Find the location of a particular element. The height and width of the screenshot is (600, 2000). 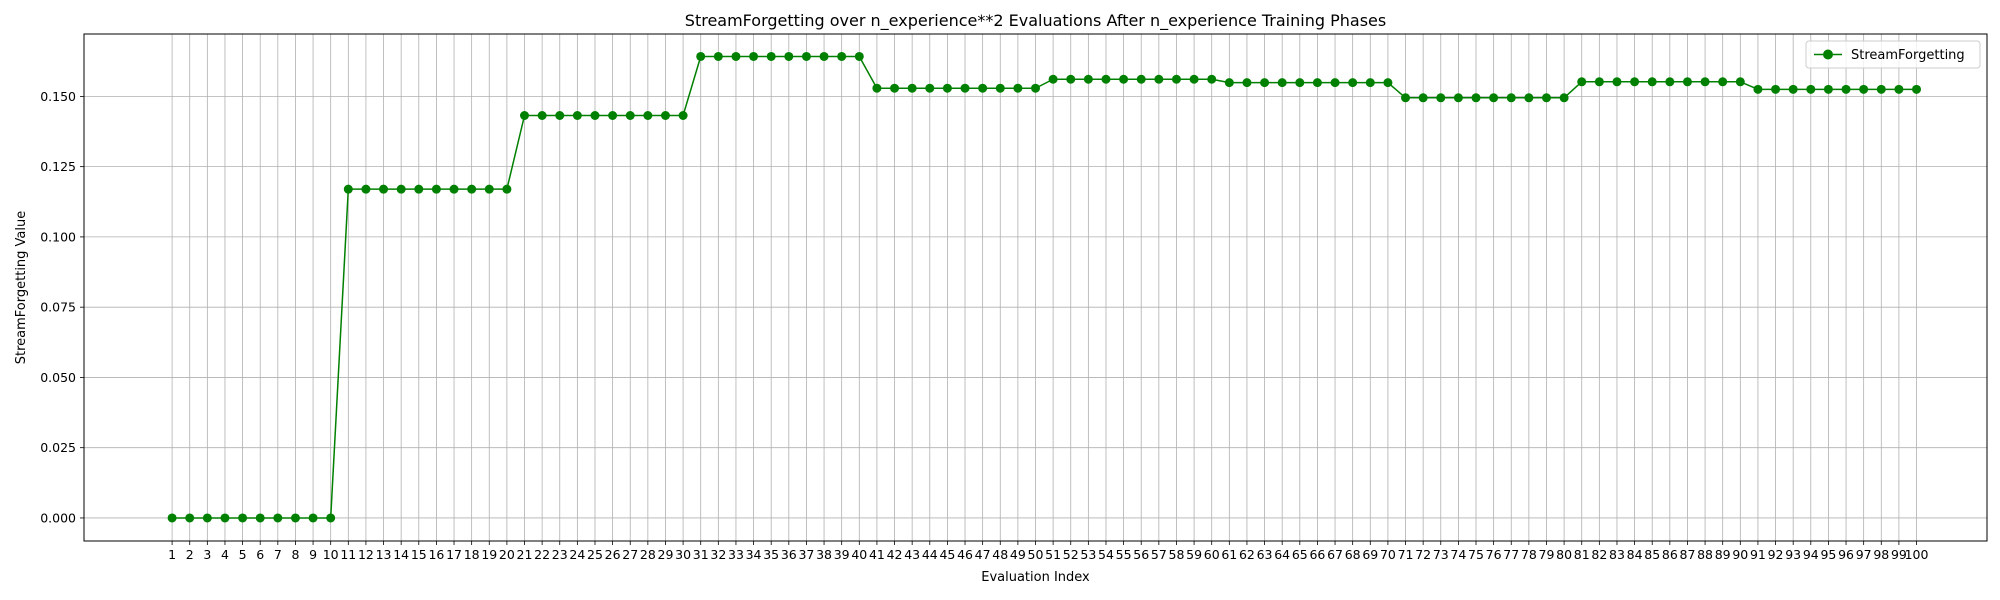

x-tick-label: 29 is located at coordinates (666, 554).